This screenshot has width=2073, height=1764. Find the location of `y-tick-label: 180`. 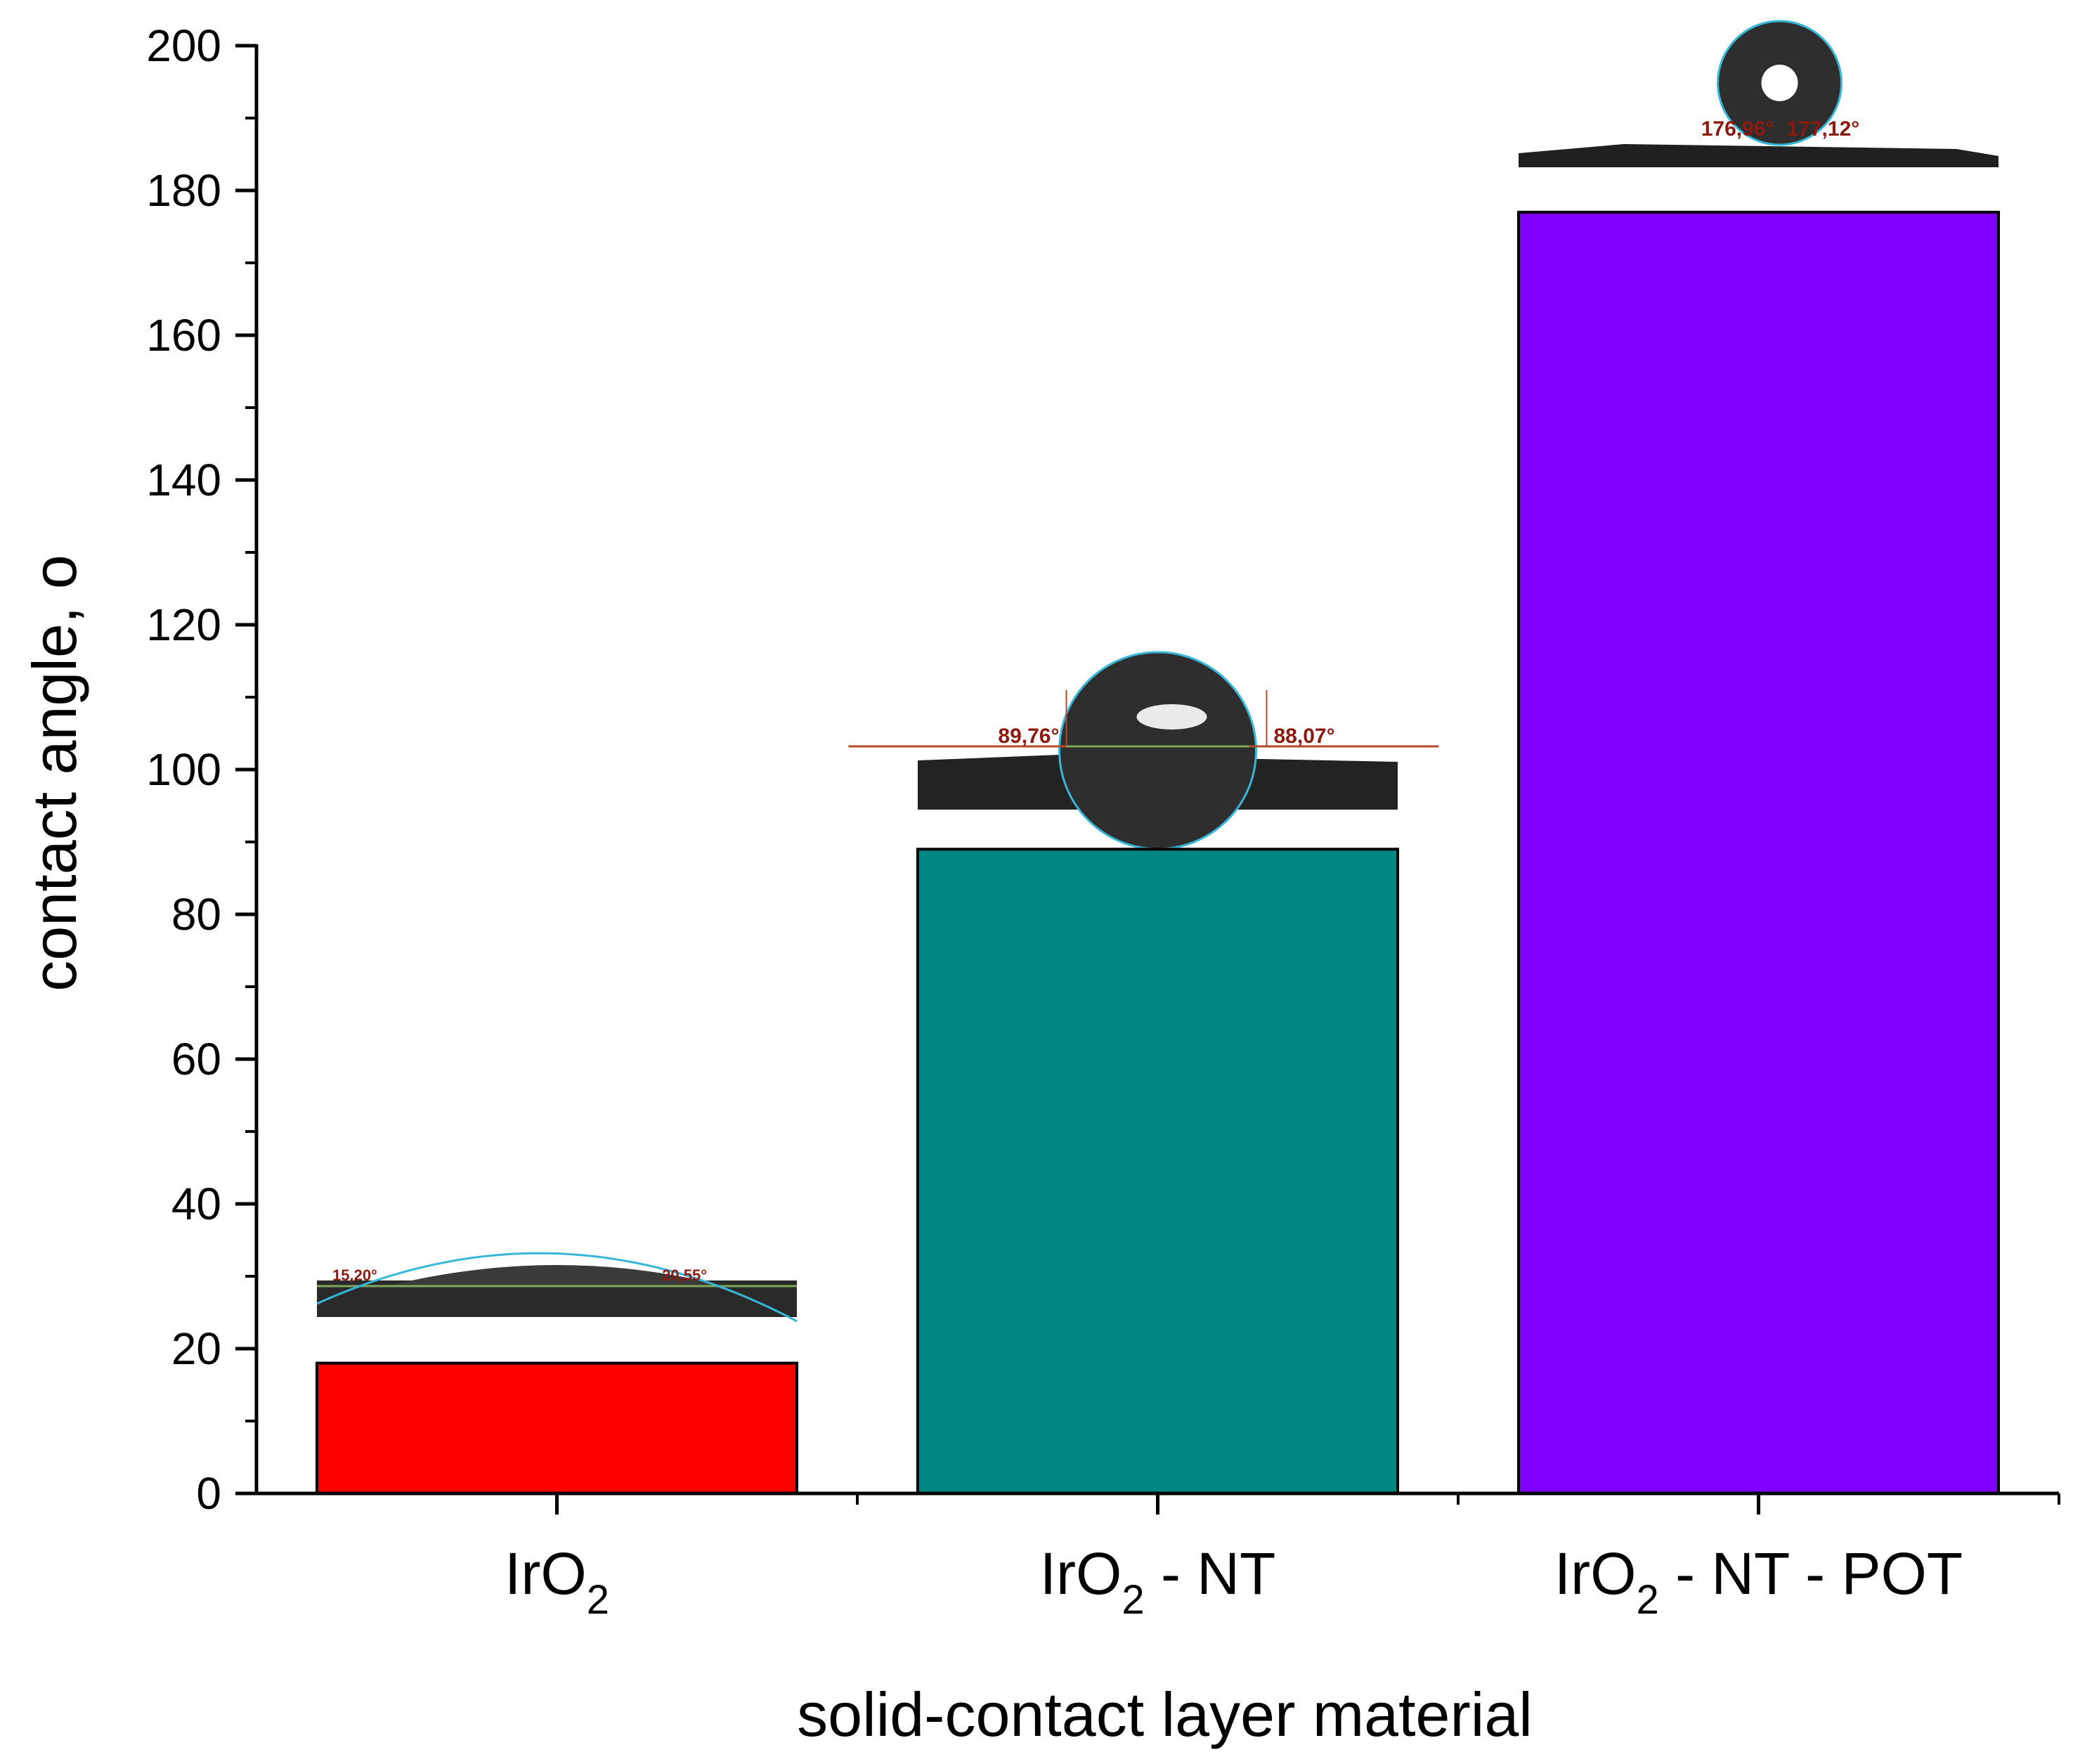

y-tick-label: 180 is located at coordinates (183, 190).